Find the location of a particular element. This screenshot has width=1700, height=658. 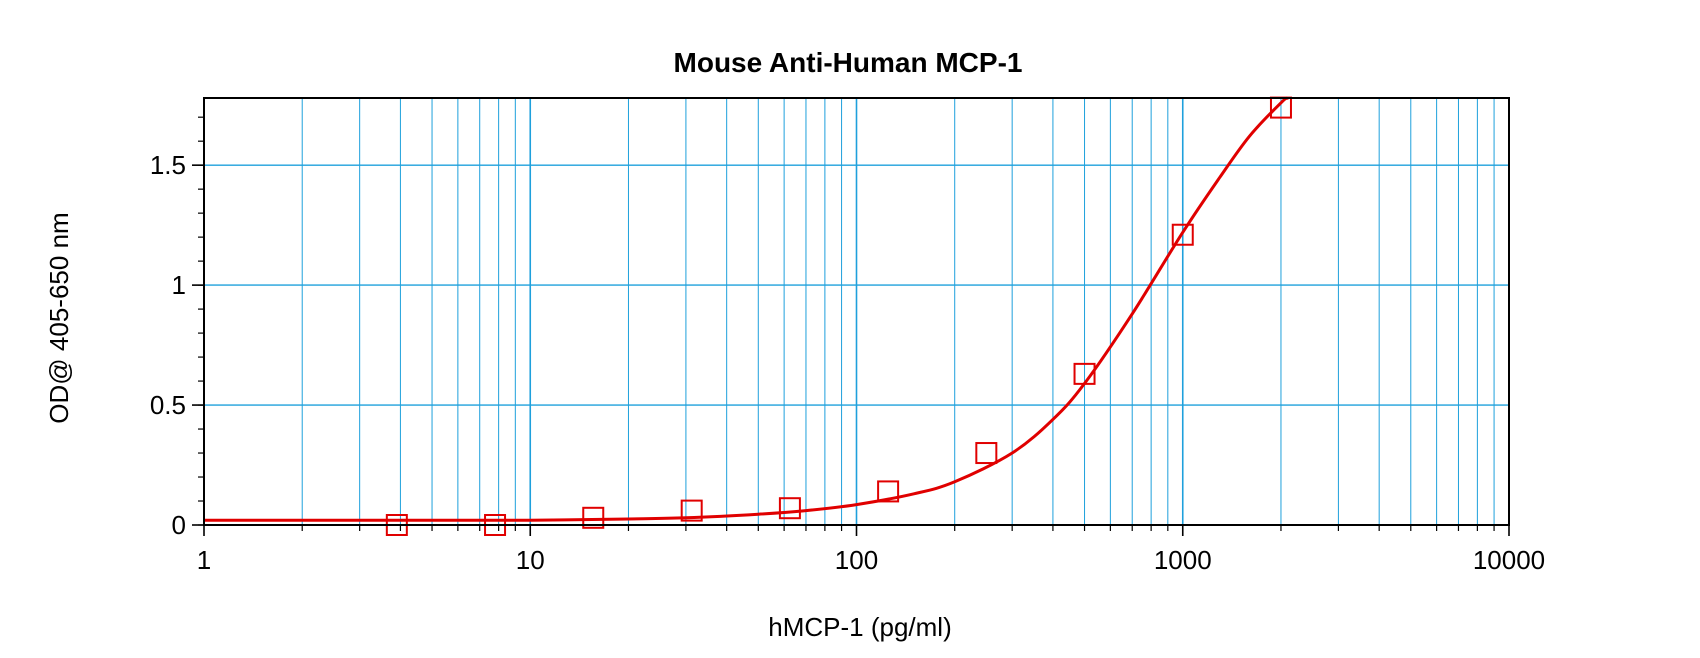

y-tick-label: 0 is located at coordinates (179, 525).